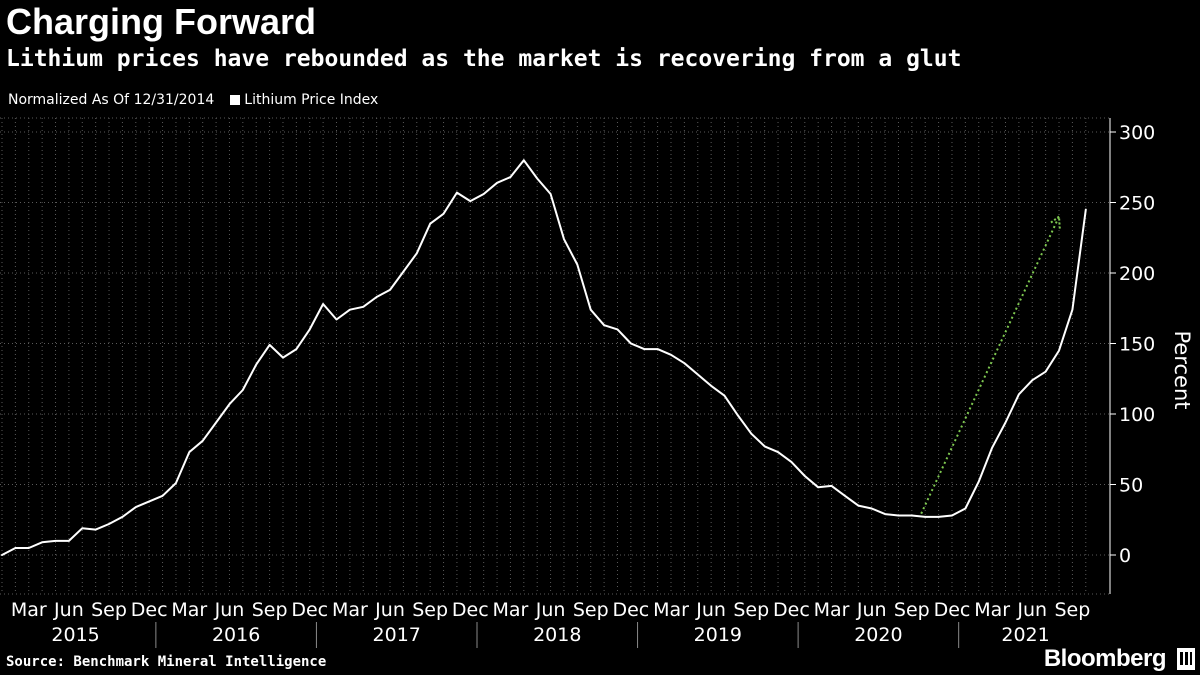  I want to click on x-year-label: 2021, so click(1025, 635).